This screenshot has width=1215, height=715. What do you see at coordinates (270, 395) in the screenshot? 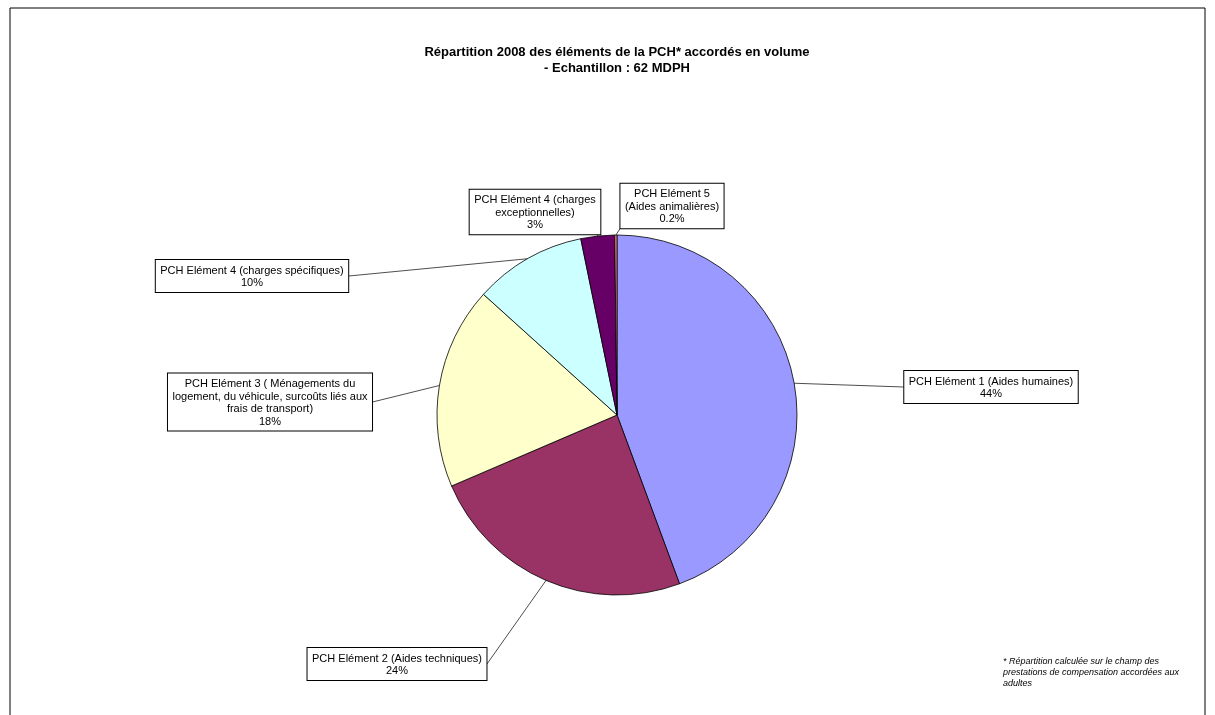
I see `slice-label: PCH Elément 3 ( Ménagements du logement, du véhicule, surcoûts liés aux frais de transport)` at bounding box center [270, 395].